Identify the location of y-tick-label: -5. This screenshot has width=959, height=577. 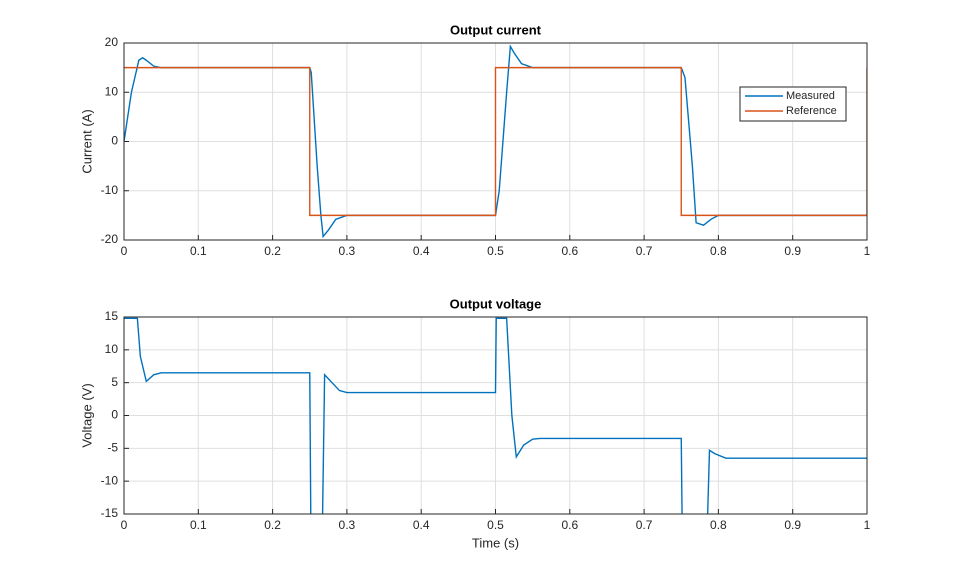
(112, 448).